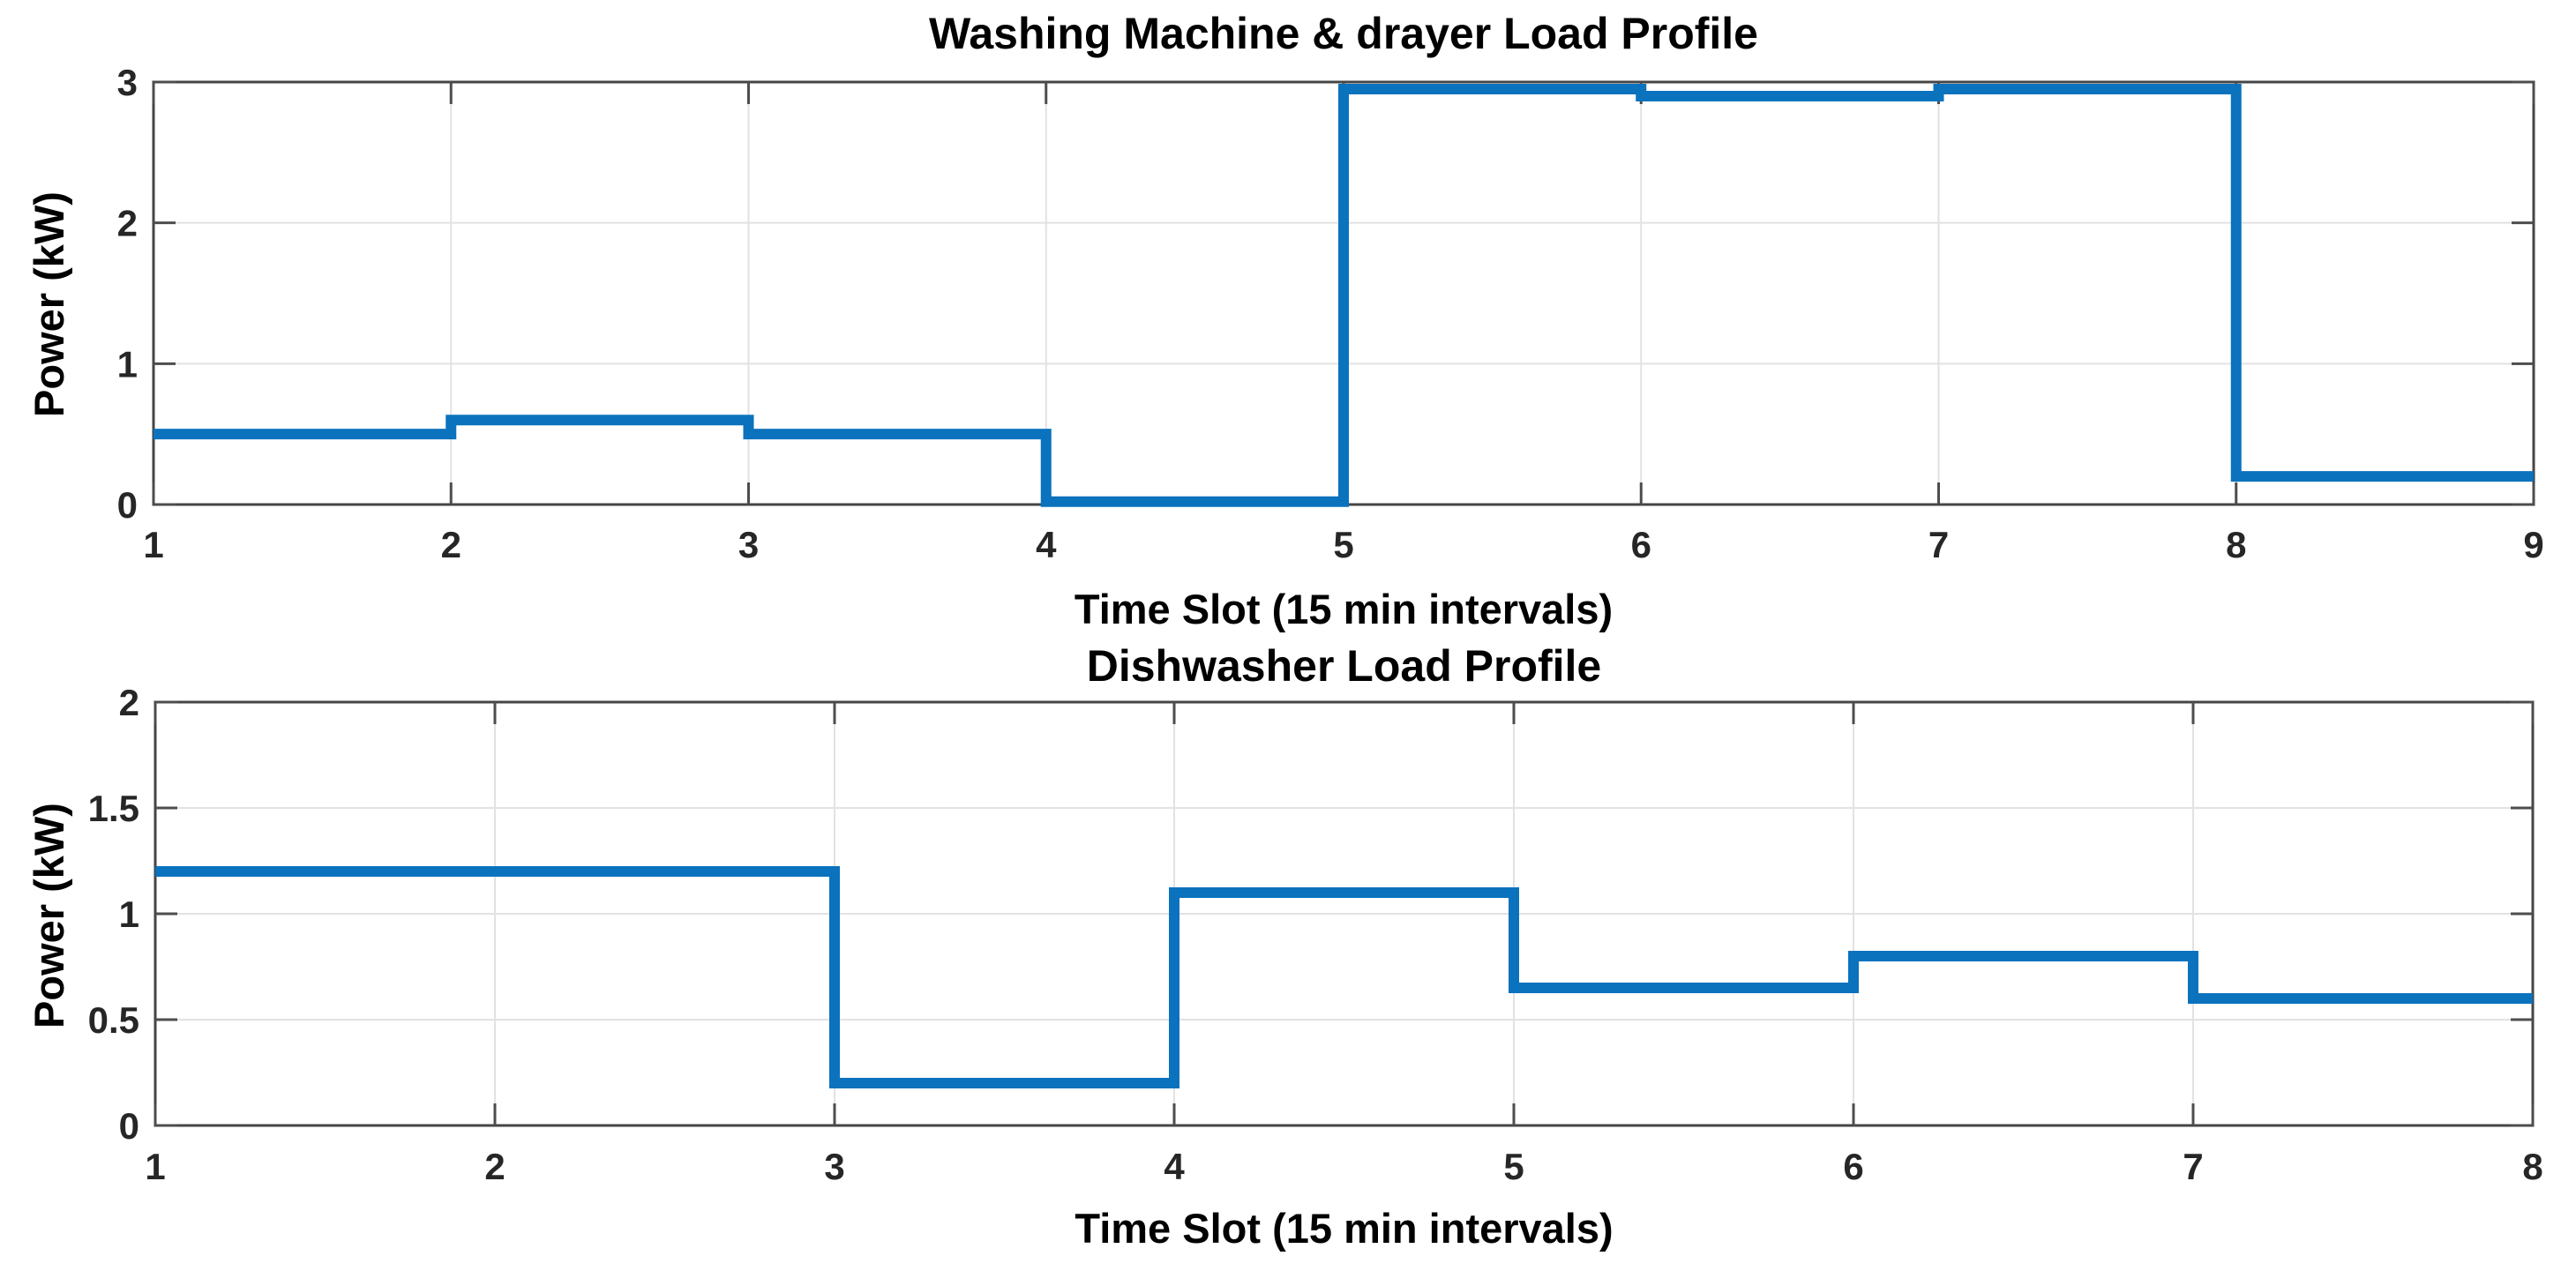 The image size is (2576, 1286). Describe the element at coordinates (2533, 544) in the screenshot. I see `x-tick-label: 9` at that location.